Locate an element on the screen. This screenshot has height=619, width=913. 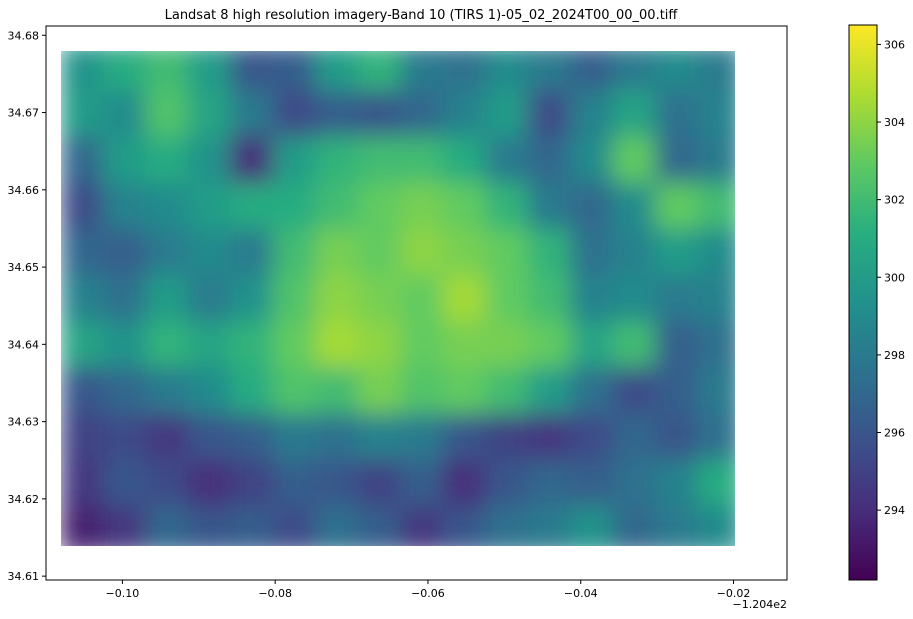
x-tick-label: −0.08 is located at coordinates (275, 593).